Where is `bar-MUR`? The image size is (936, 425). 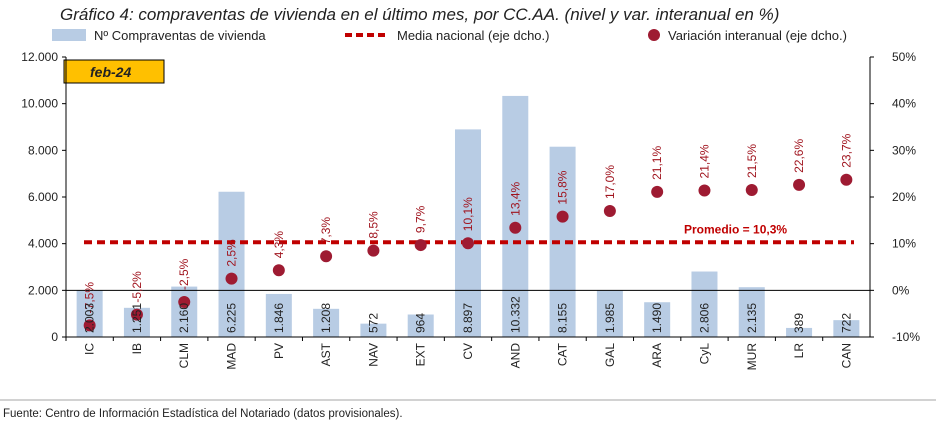 bar-MUR is located at coordinates (751, 312).